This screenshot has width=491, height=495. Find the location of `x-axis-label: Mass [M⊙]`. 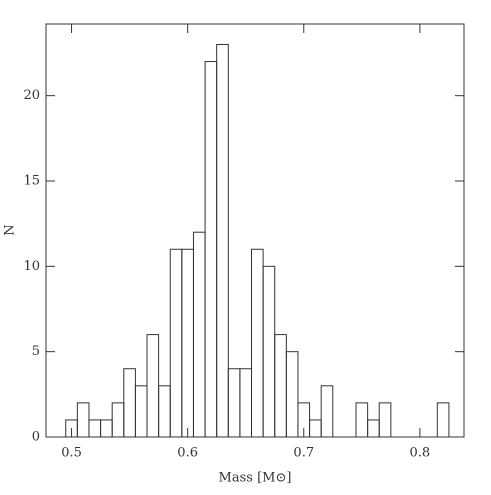

x-axis-label: Mass [M⊙] is located at coordinates (255, 478).